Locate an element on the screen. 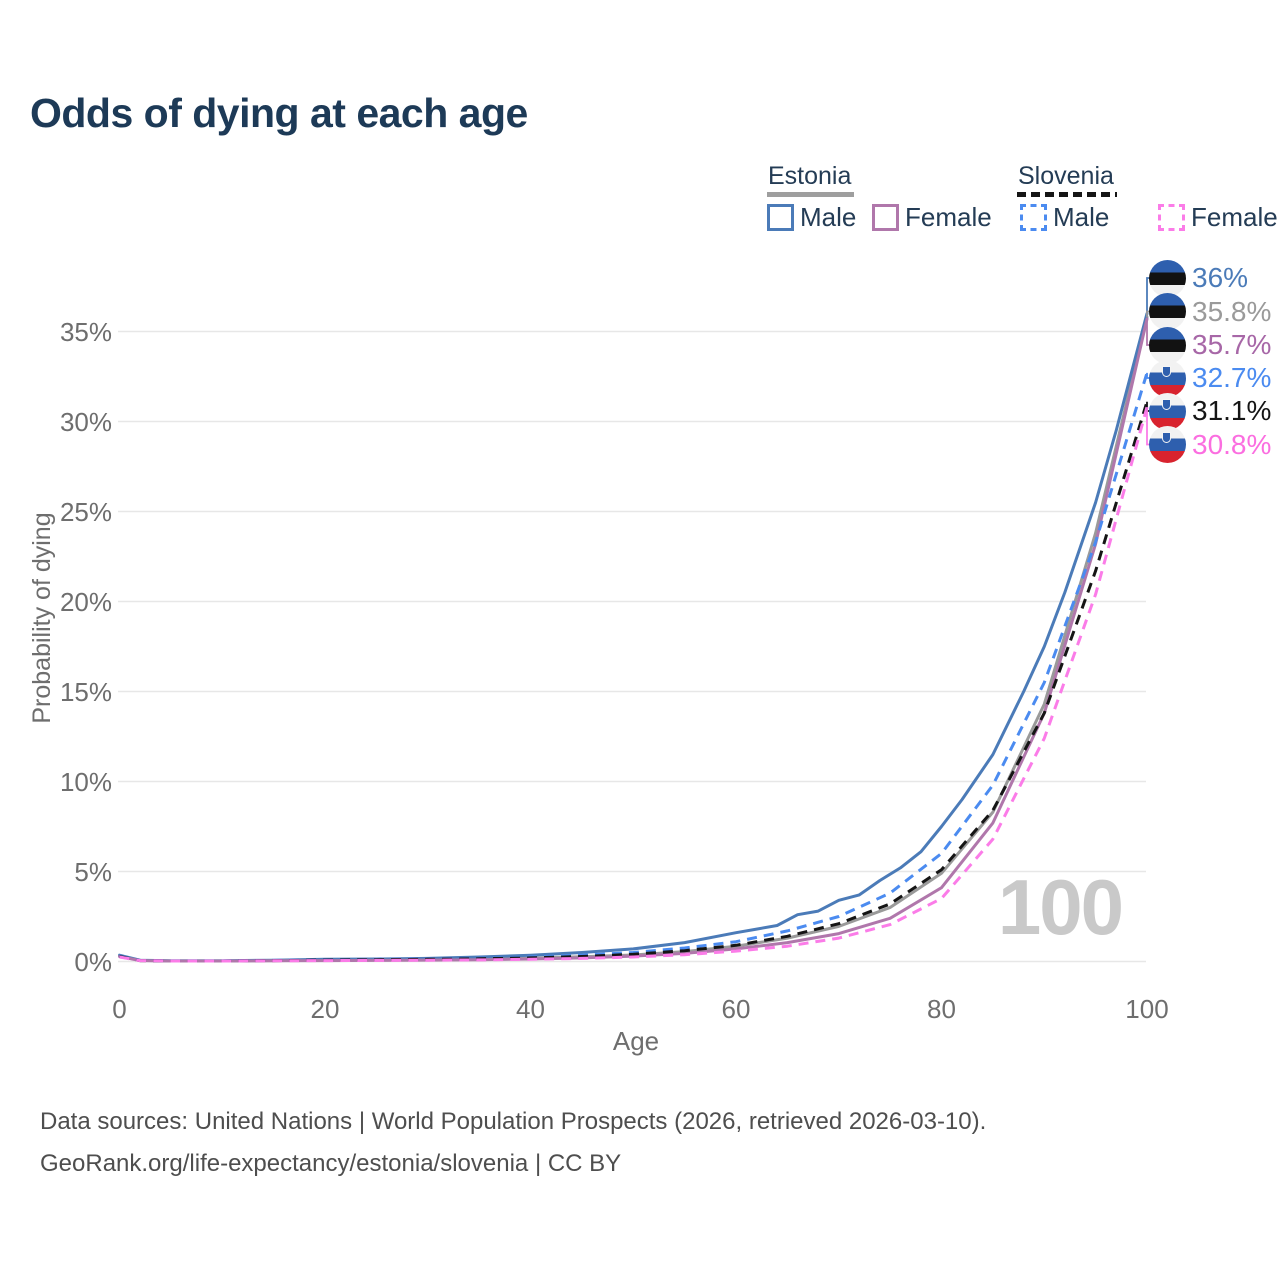 Image resolution: width=1280 pixels, height=1280 pixels. end-label-estonia-total: 35.8% is located at coordinates (1210, 311).